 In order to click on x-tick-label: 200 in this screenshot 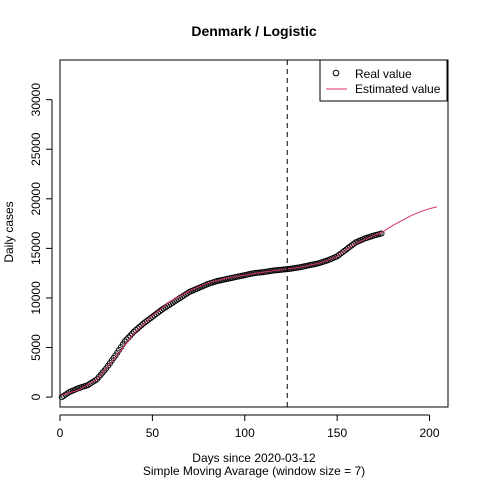, I will do `click(430, 433)`.